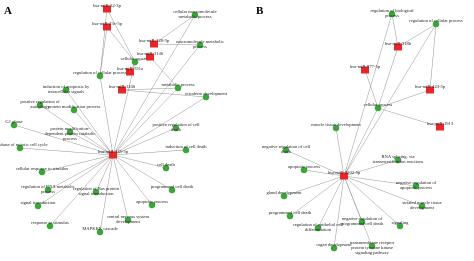  What do you see at coordinates (8, 11) in the screenshot?
I see `panel-label: A` at bounding box center [8, 11].